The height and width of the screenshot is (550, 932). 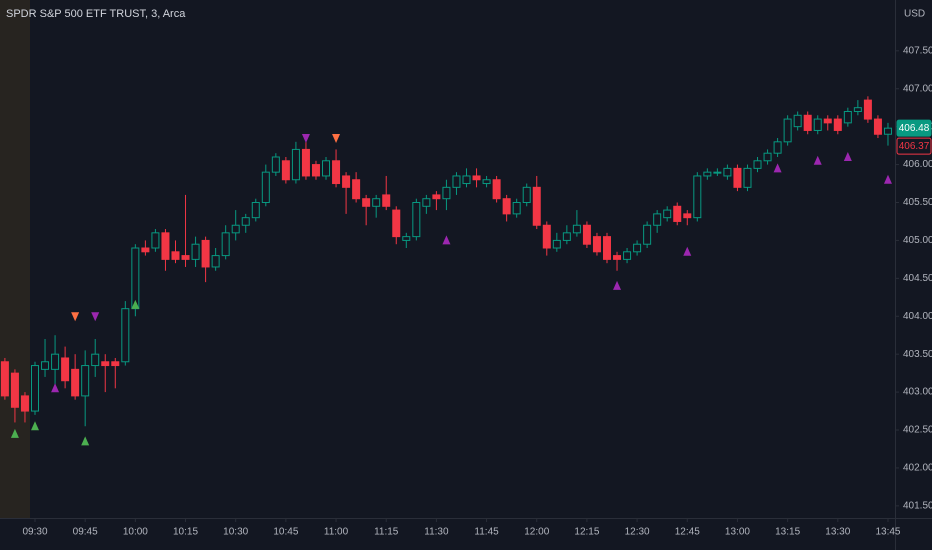 What do you see at coordinates (285, 532) in the screenshot?
I see `x-tick-label: 10:45` at bounding box center [285, 532].